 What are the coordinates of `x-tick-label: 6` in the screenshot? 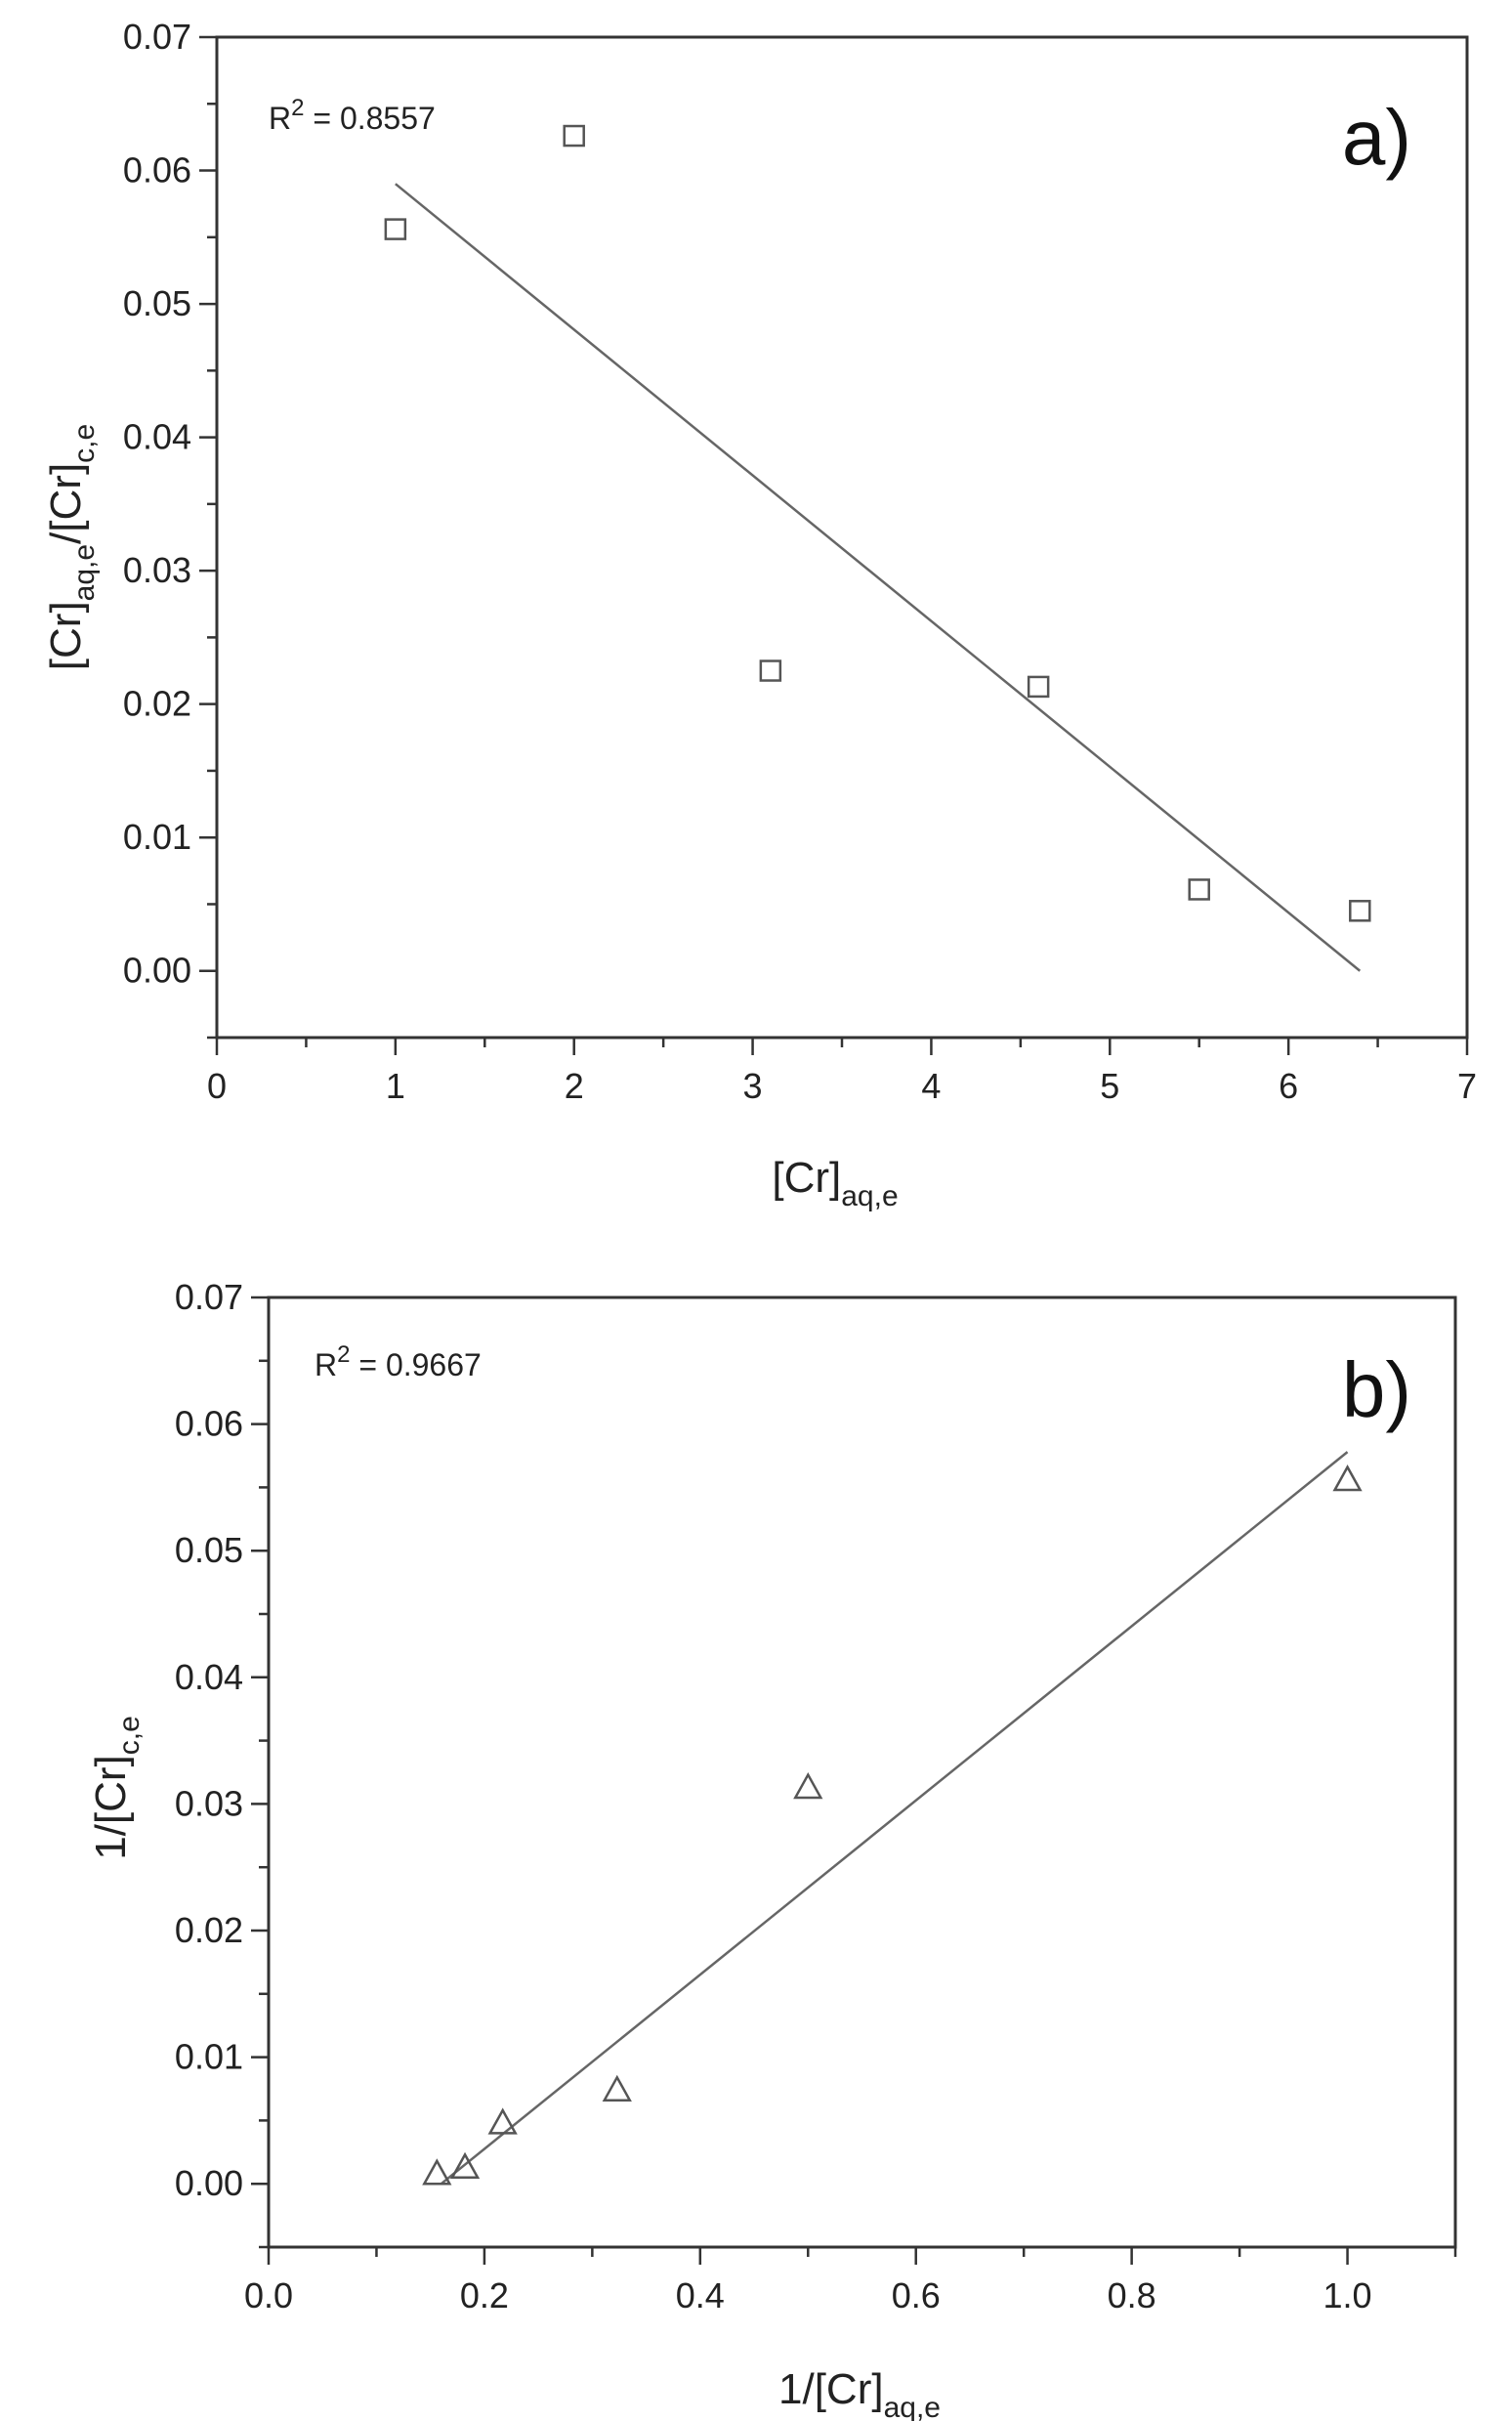 It's located at (1288, 1086).